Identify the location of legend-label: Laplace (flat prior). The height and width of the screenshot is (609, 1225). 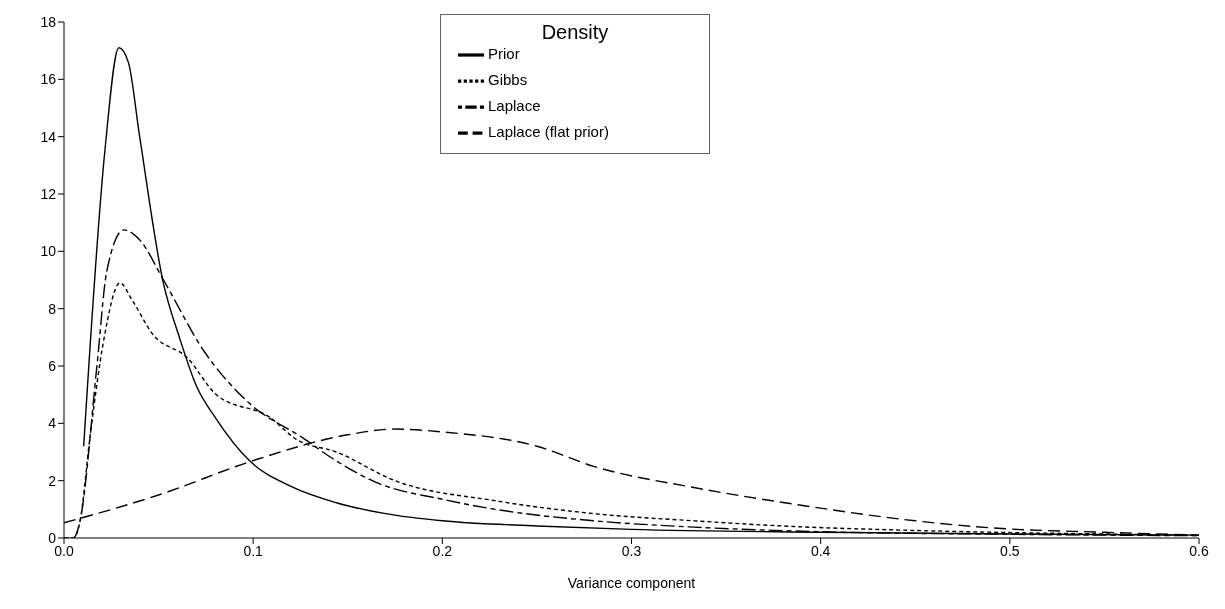
(548, 131).